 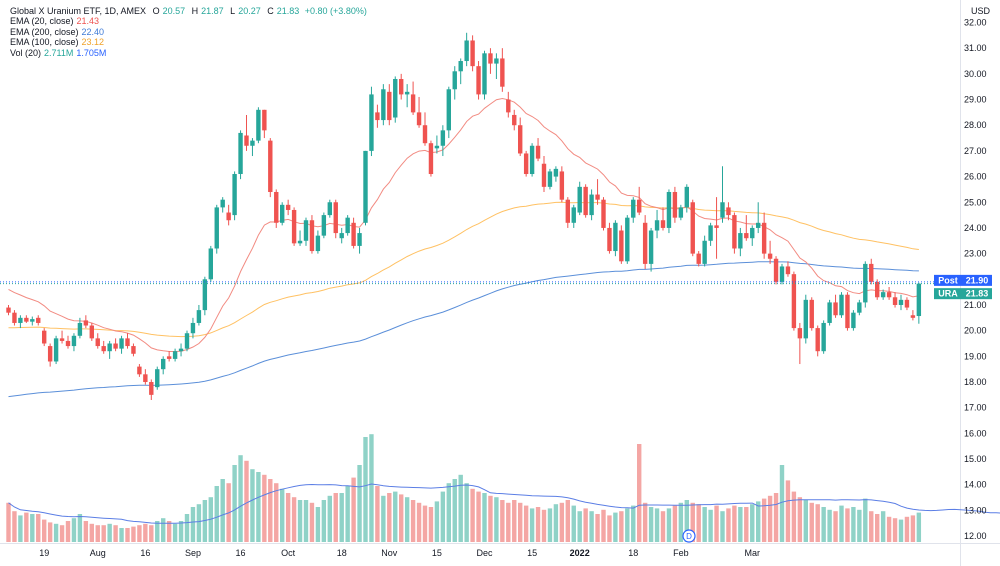 What do you see at coordinates (335, 11) in the screenshot?
I see `change-value: +0.80 (+3.80%)` at bounding box center [335, 11].